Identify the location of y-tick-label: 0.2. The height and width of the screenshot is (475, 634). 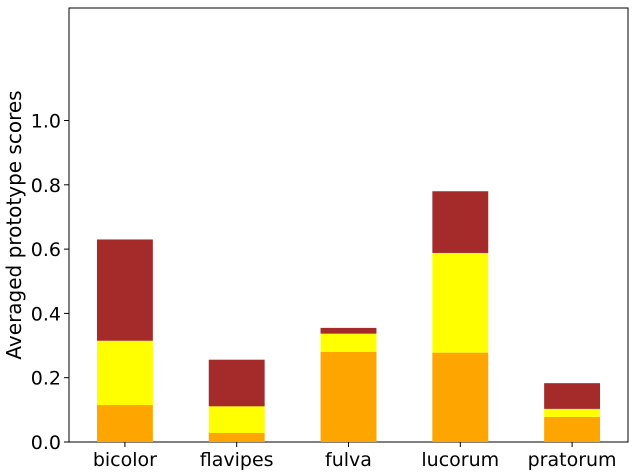
(46, 379).